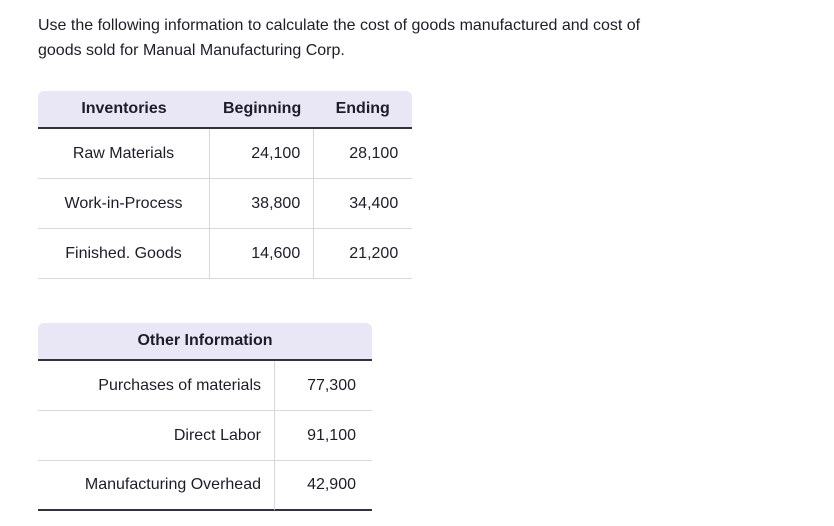 This screenshot has height=526, width=834. Describe the element at coordinates (363, 110) in the screenshot. I see `header-cell-ending: Ending` at that location.